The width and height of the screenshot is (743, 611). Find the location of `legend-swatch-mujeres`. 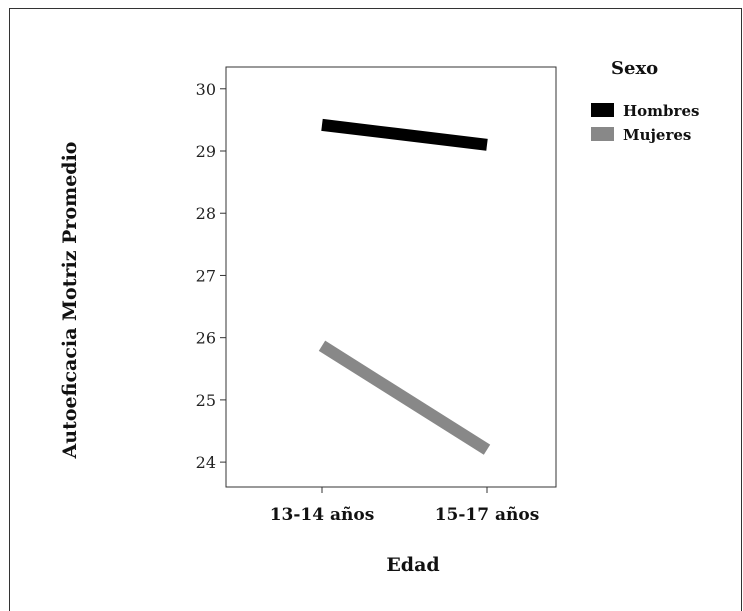

legend-swatch-mujeres is located at coordinates (602, 134).